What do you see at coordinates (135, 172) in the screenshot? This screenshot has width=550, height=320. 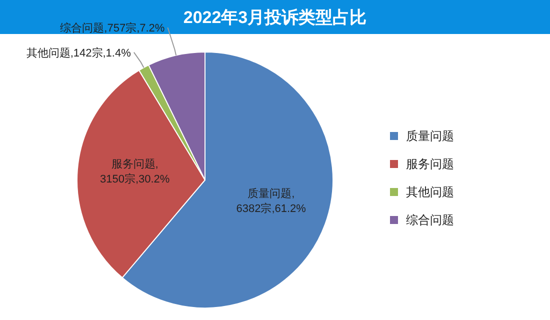 I see `data-label: 服务问题, 3150宗,30.2%` at bounding box center [135, 172].